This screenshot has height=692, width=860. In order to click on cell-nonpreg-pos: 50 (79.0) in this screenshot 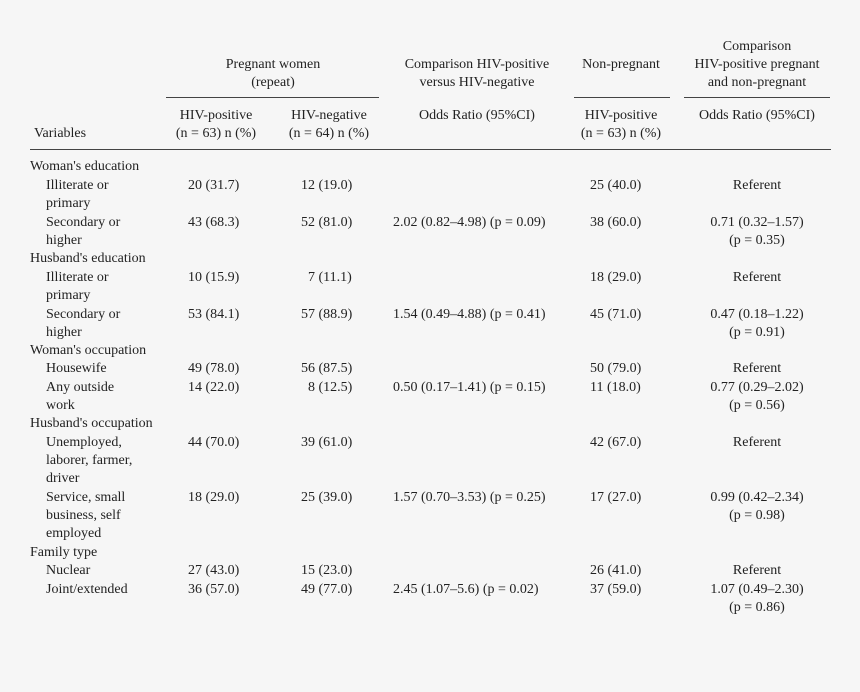, I will do `click(616, 368)`.